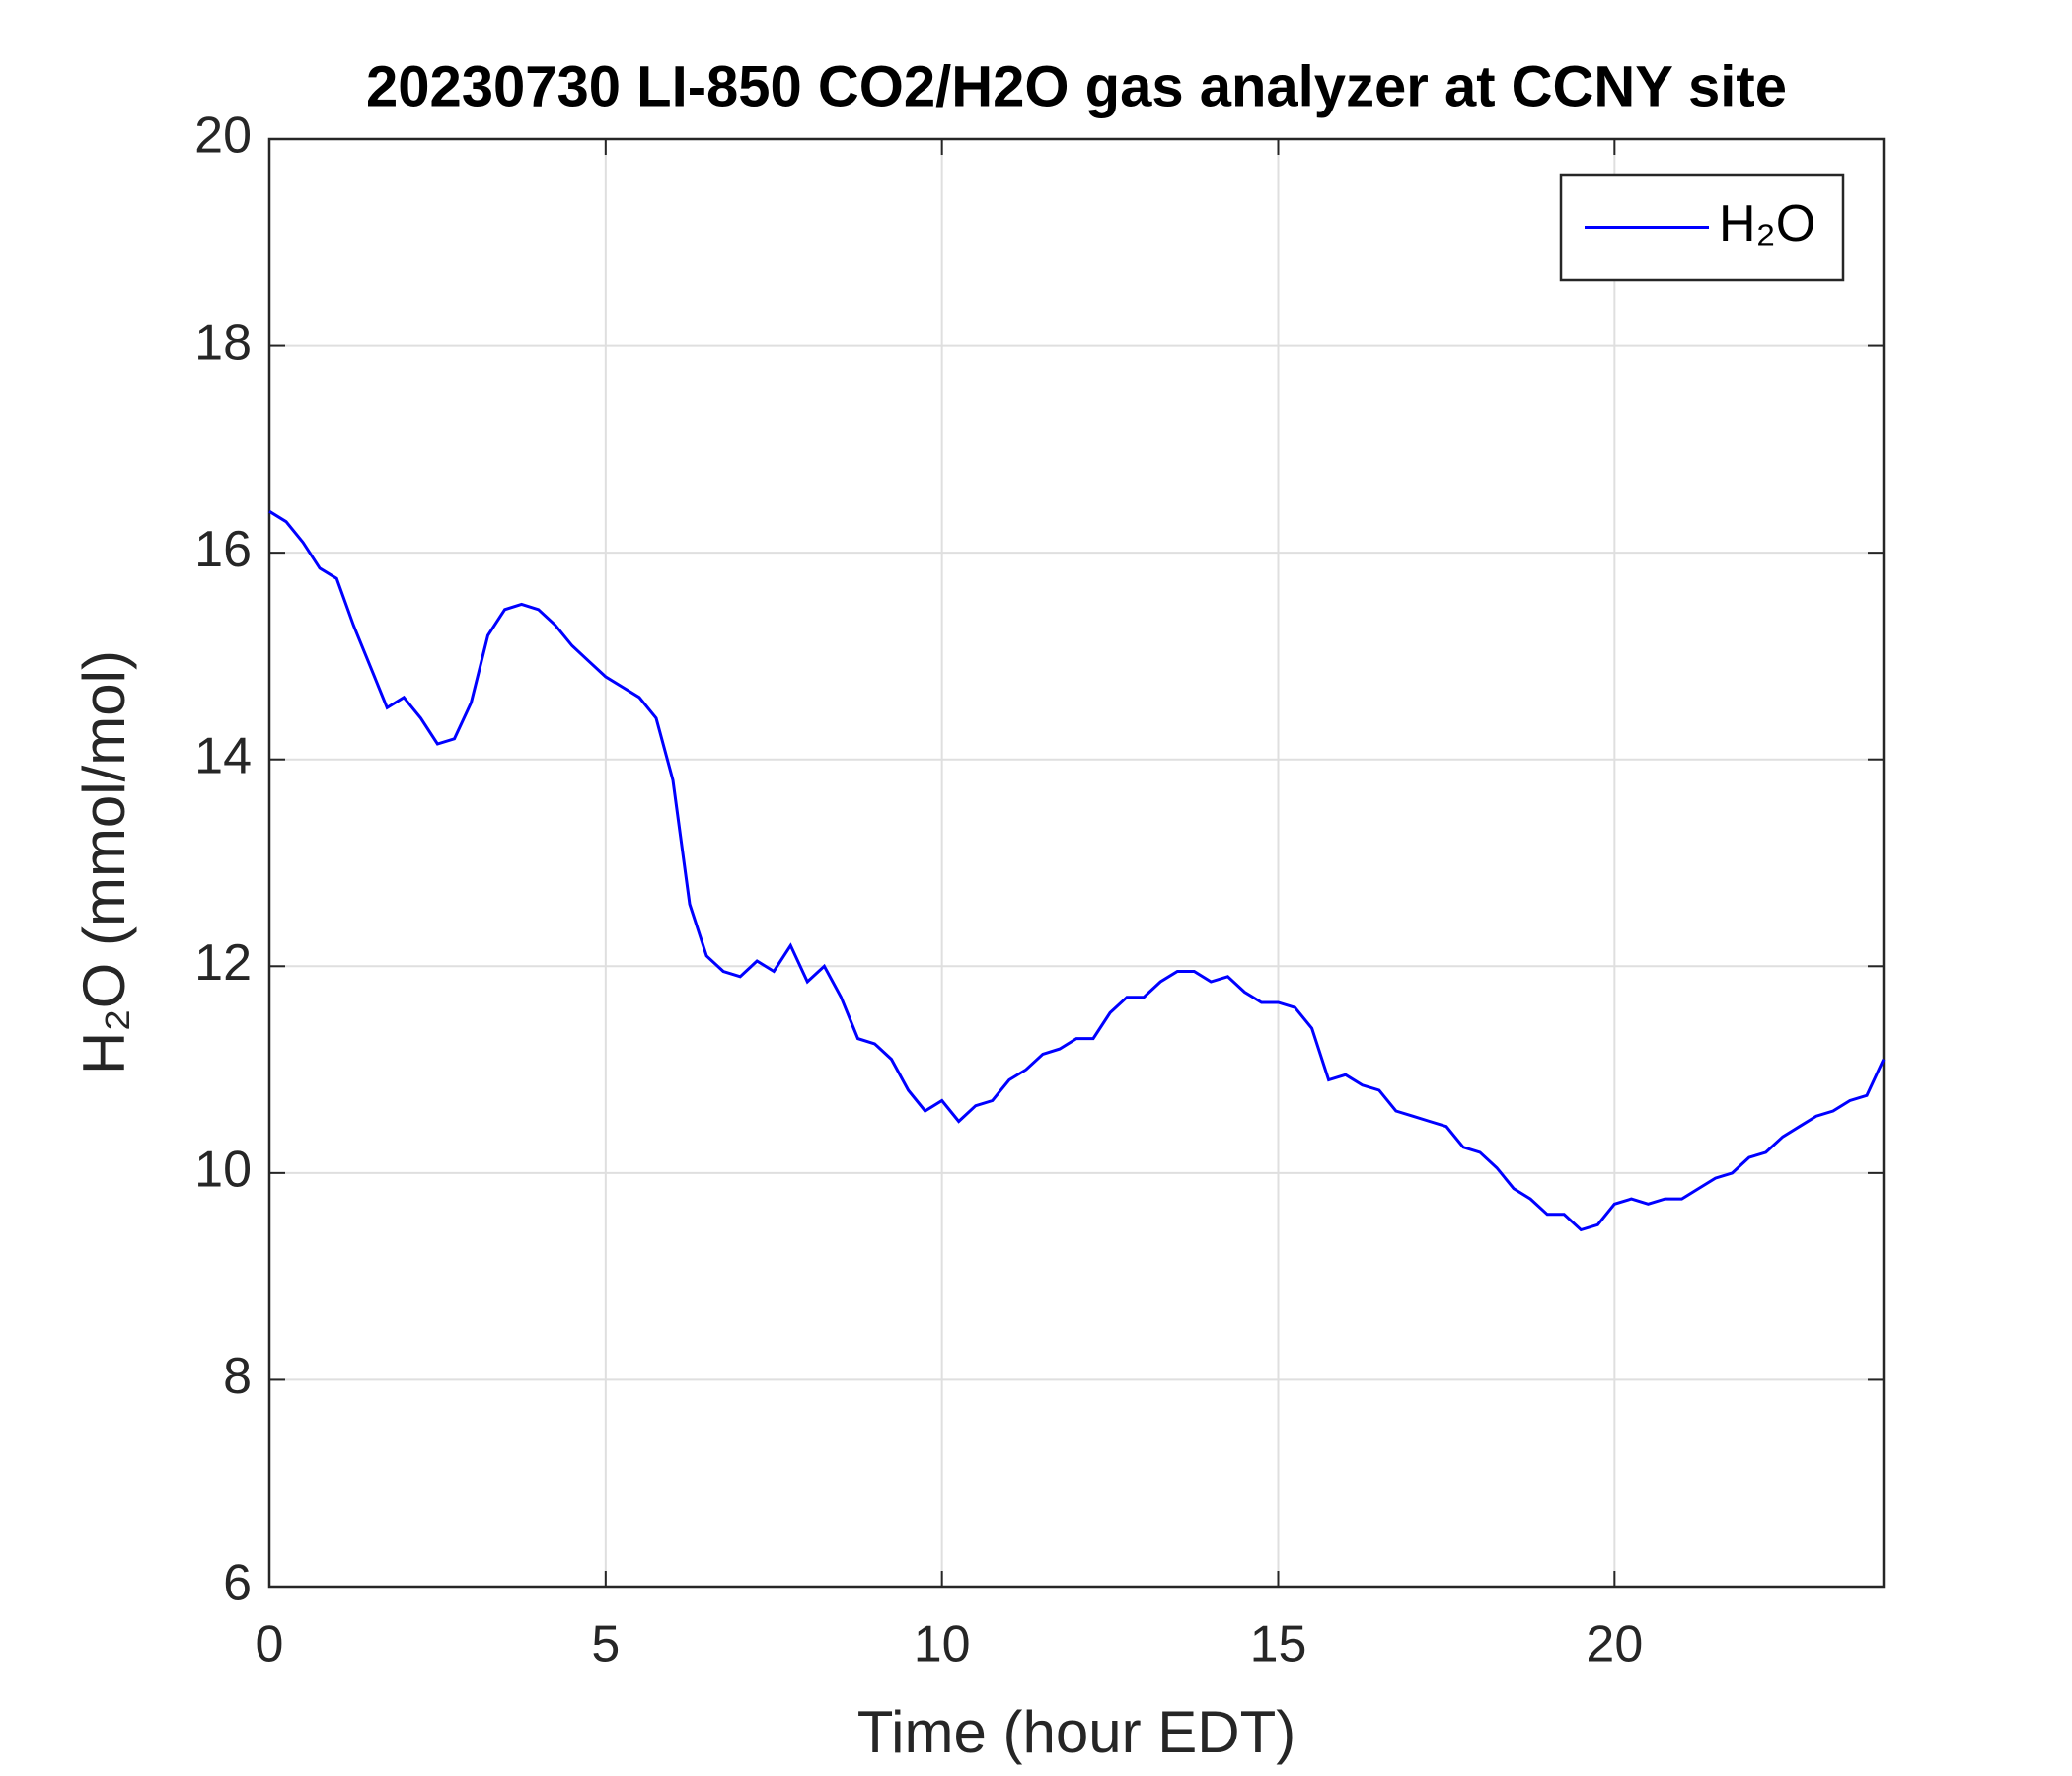 The height and width of the screenshot is (1776, 2072). Describe the element at coordinates (270, 1645) in the screenshot. I see `x-tick-label: 0` at that location.